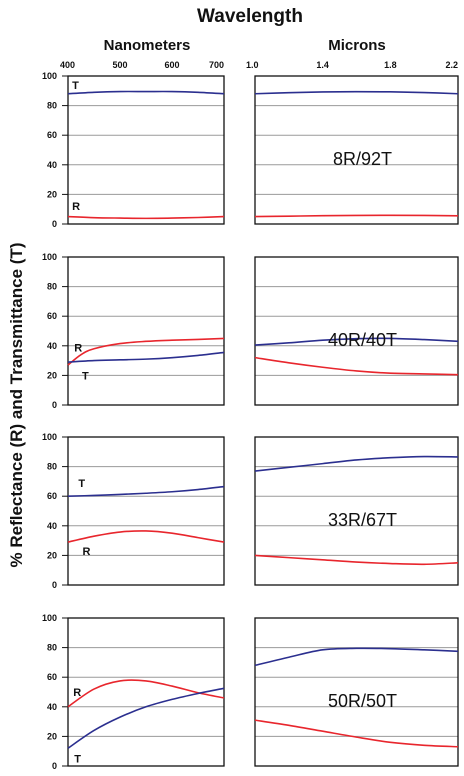  I want to click on chart-title: Wavelength, so click(250, 16).